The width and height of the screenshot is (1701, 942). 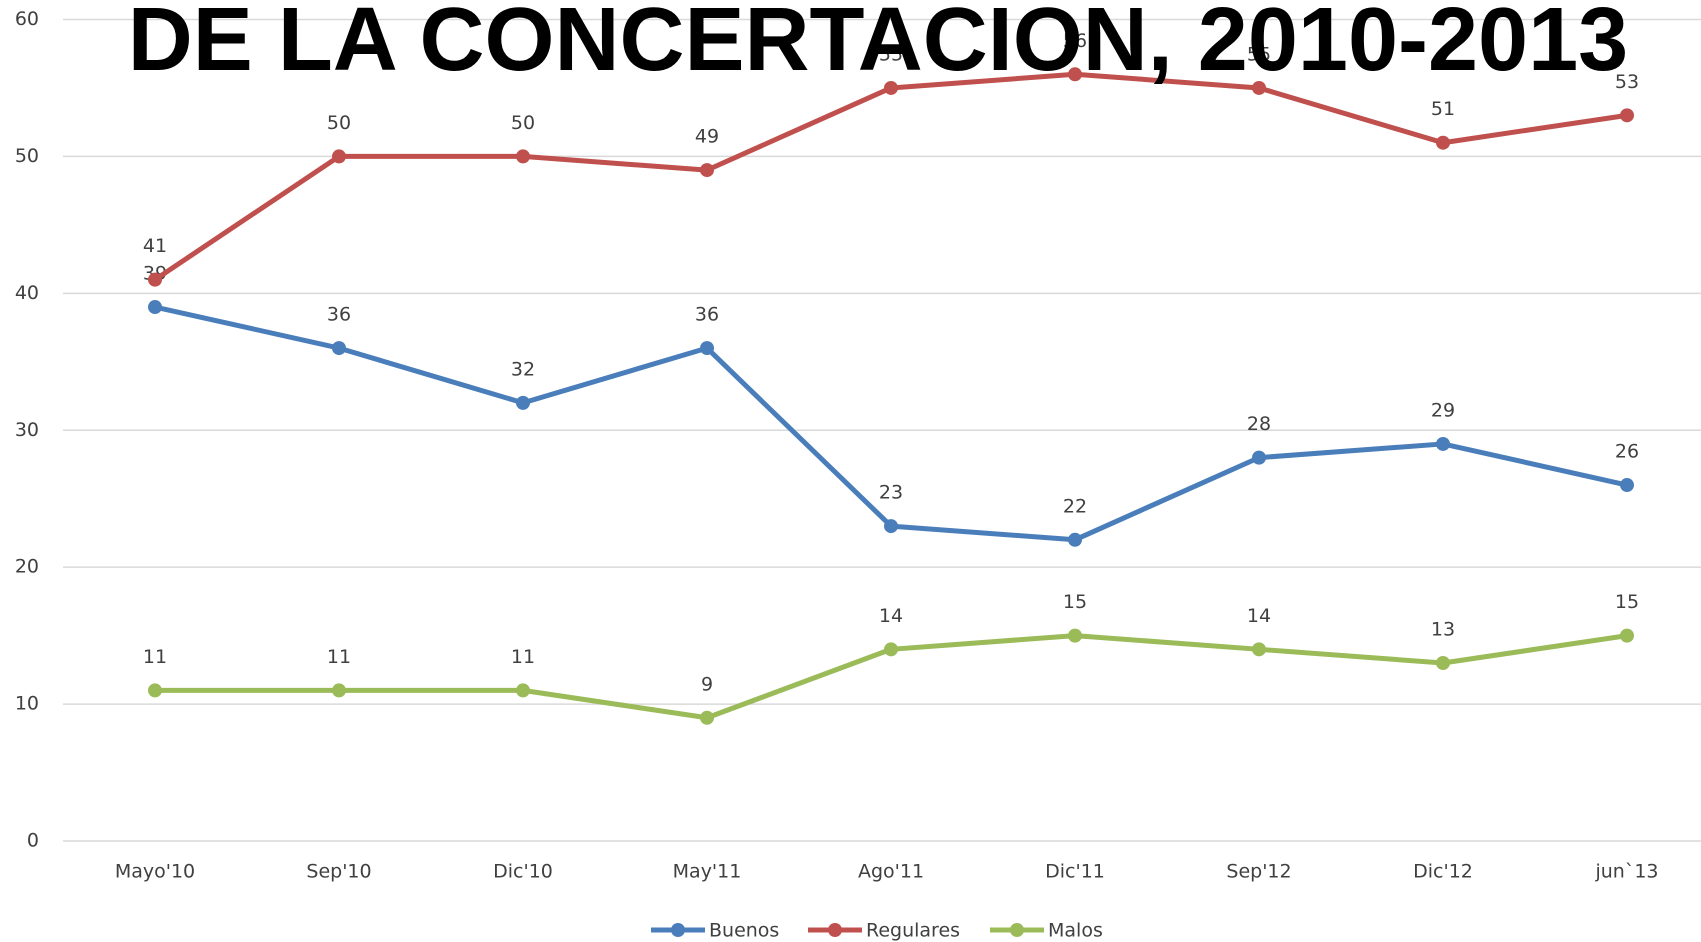 I want to click on x-tick-label: May'11, so click(x=707, y=872).